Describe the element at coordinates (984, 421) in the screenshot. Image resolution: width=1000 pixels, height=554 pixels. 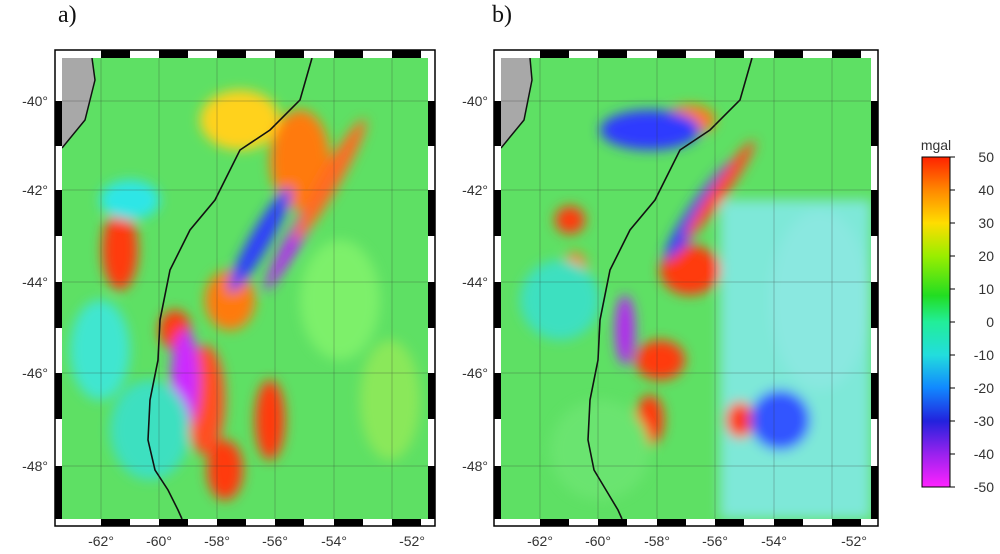
I see `colorbar-tick-label: -30` at that location.